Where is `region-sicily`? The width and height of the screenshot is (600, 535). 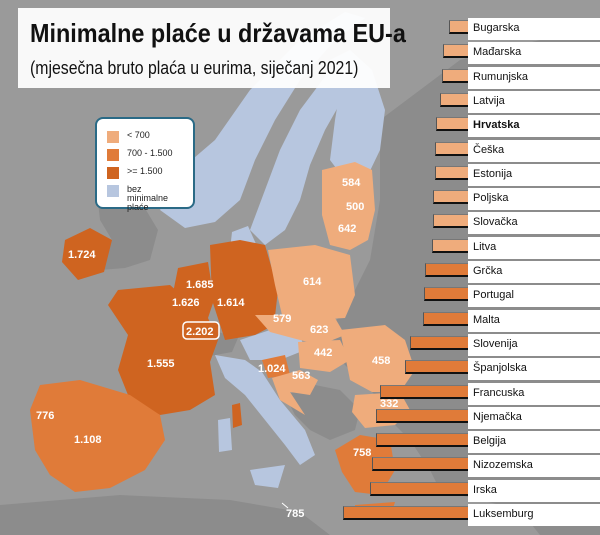 region-sicily is located at coordinates (267, 476).